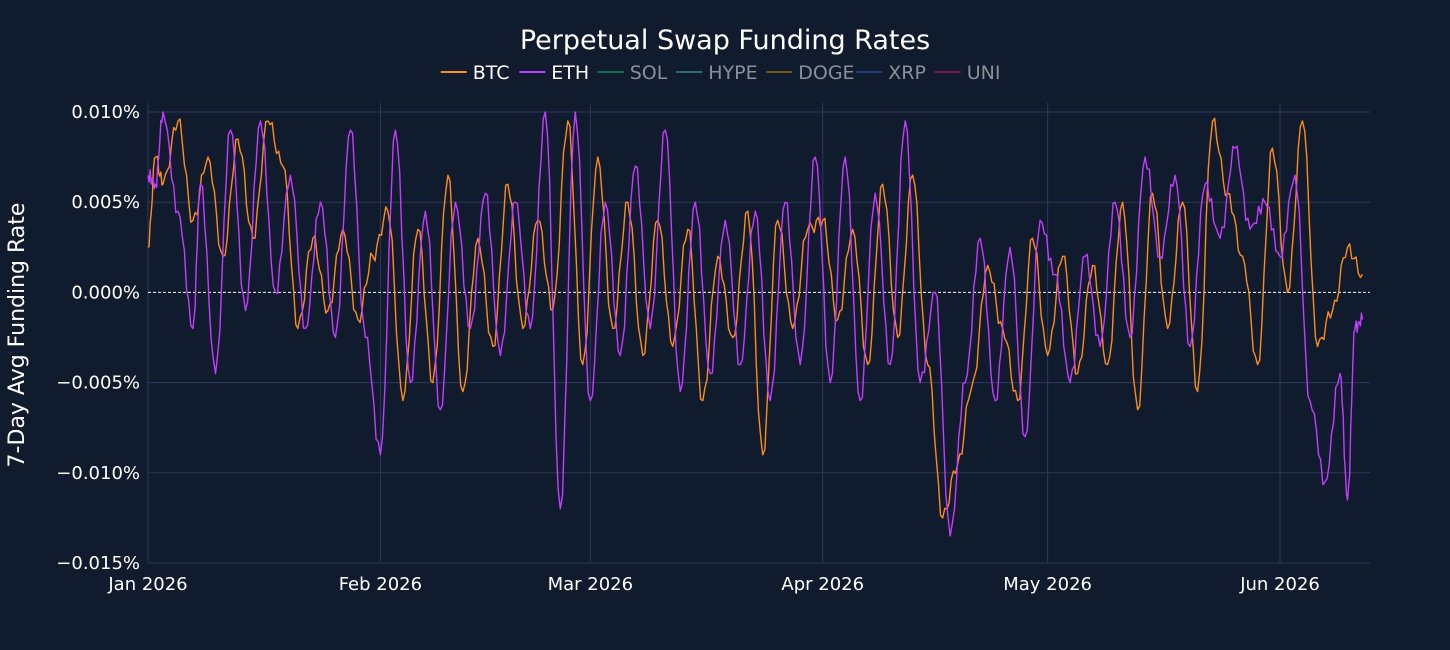 The image size is (1450, 650). I want to click on chart-title: Perpetual Swap Funding Rates, so click(725, 40).